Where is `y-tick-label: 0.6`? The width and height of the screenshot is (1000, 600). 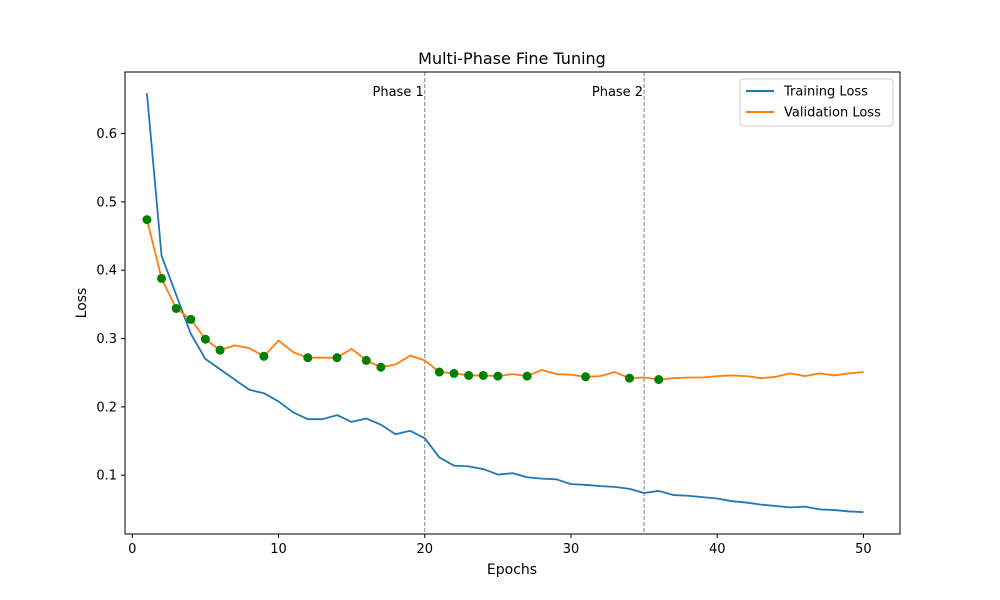
y-tick-label: 0.6 is located at coordinates (106, 134).